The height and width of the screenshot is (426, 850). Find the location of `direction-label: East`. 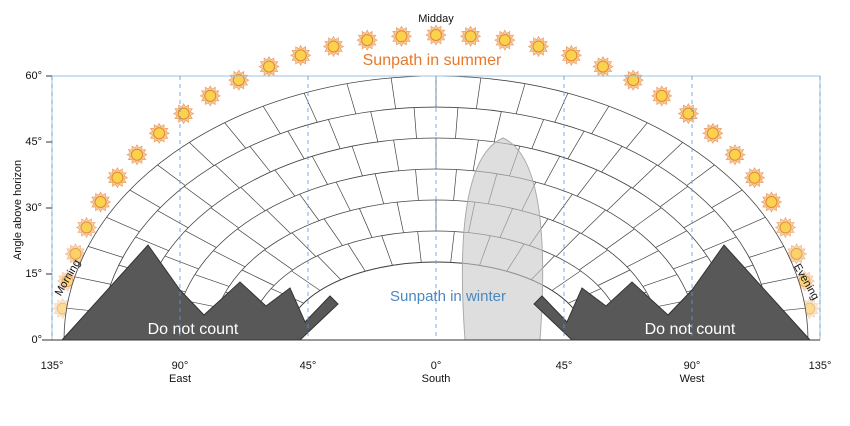

direction-label: East is located at coordinates (180, 379).